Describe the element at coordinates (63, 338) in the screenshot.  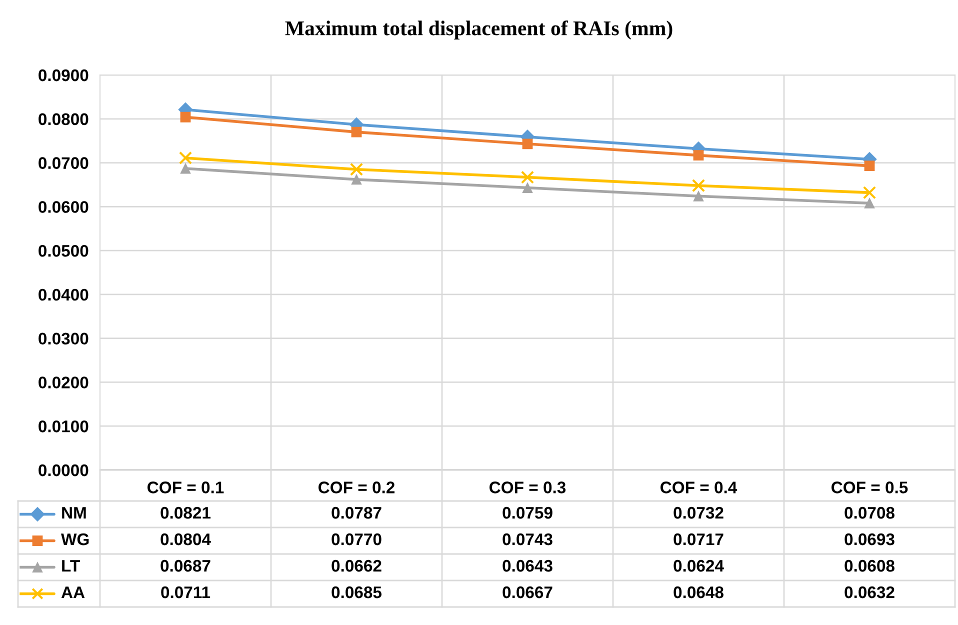
I see `y-tick-label: 0.0300` at that location.